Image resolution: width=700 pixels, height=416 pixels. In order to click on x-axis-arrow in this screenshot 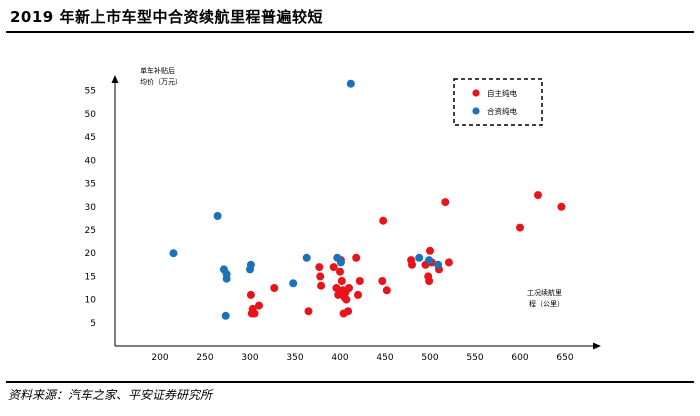, I will do `click(597, 346)`.